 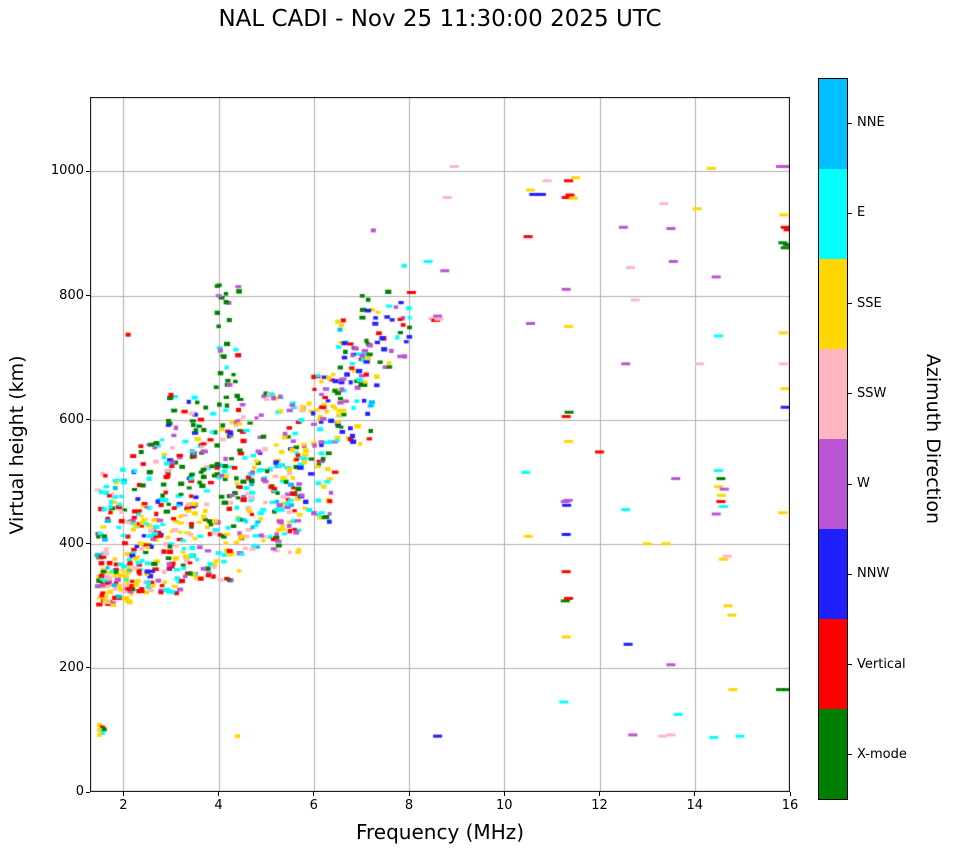 What do you see at coordinates (440, 832) in the screenshot?
I see `x-axis-label: Frequency (MHz)` at bounding box center [440, 832].